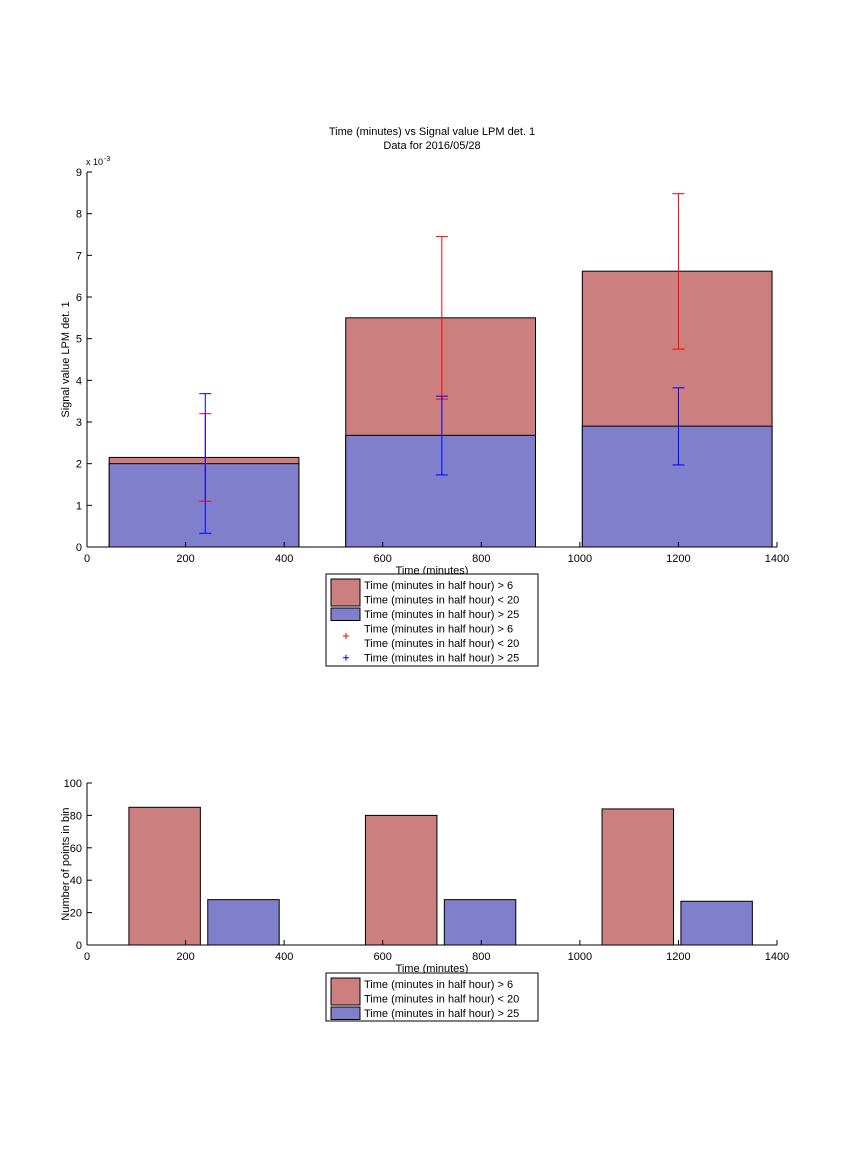  Describe the element at coordinates (66, 359) in the screenshot. I see `signal-y-axis-label: Signal value LPM det. 1` at that location.